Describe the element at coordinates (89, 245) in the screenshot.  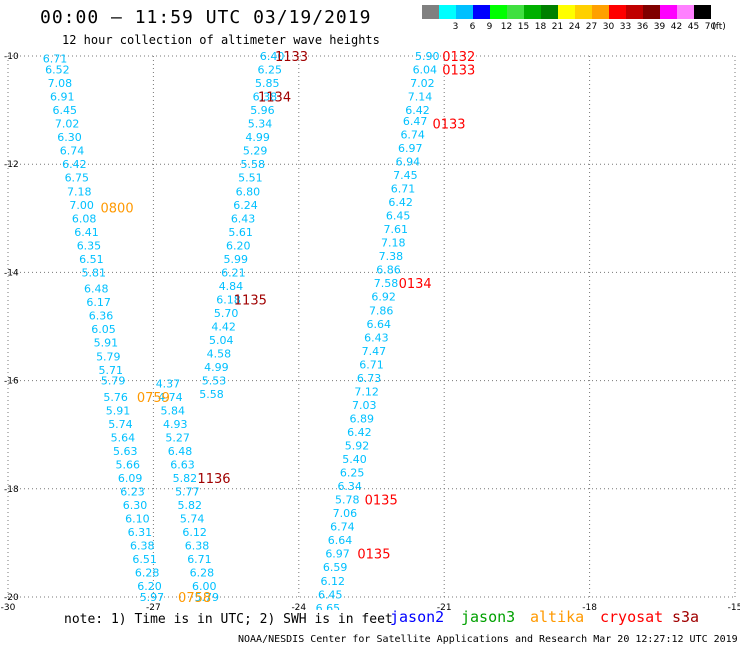
I see `wave-height-value: 6.35` at that location.